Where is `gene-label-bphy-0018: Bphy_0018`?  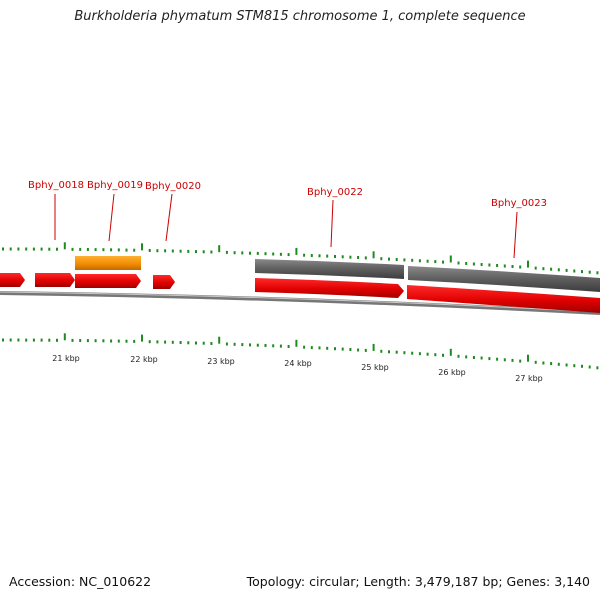 gene-label-bphy-0018: Bphy_0018 is located at coordinates (56, 185).